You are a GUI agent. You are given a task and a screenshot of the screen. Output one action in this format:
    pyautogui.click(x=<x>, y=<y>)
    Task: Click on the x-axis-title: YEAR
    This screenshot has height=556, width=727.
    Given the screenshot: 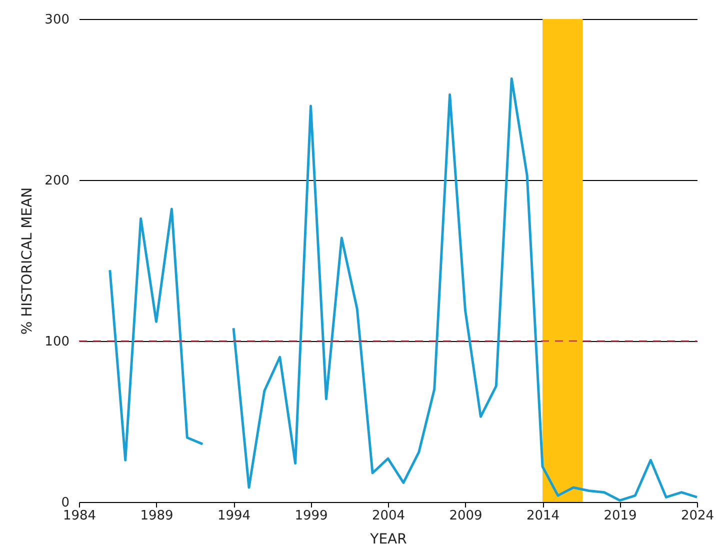 What is the action you would take?
    pyautogui.click(x=388, y=540)
    